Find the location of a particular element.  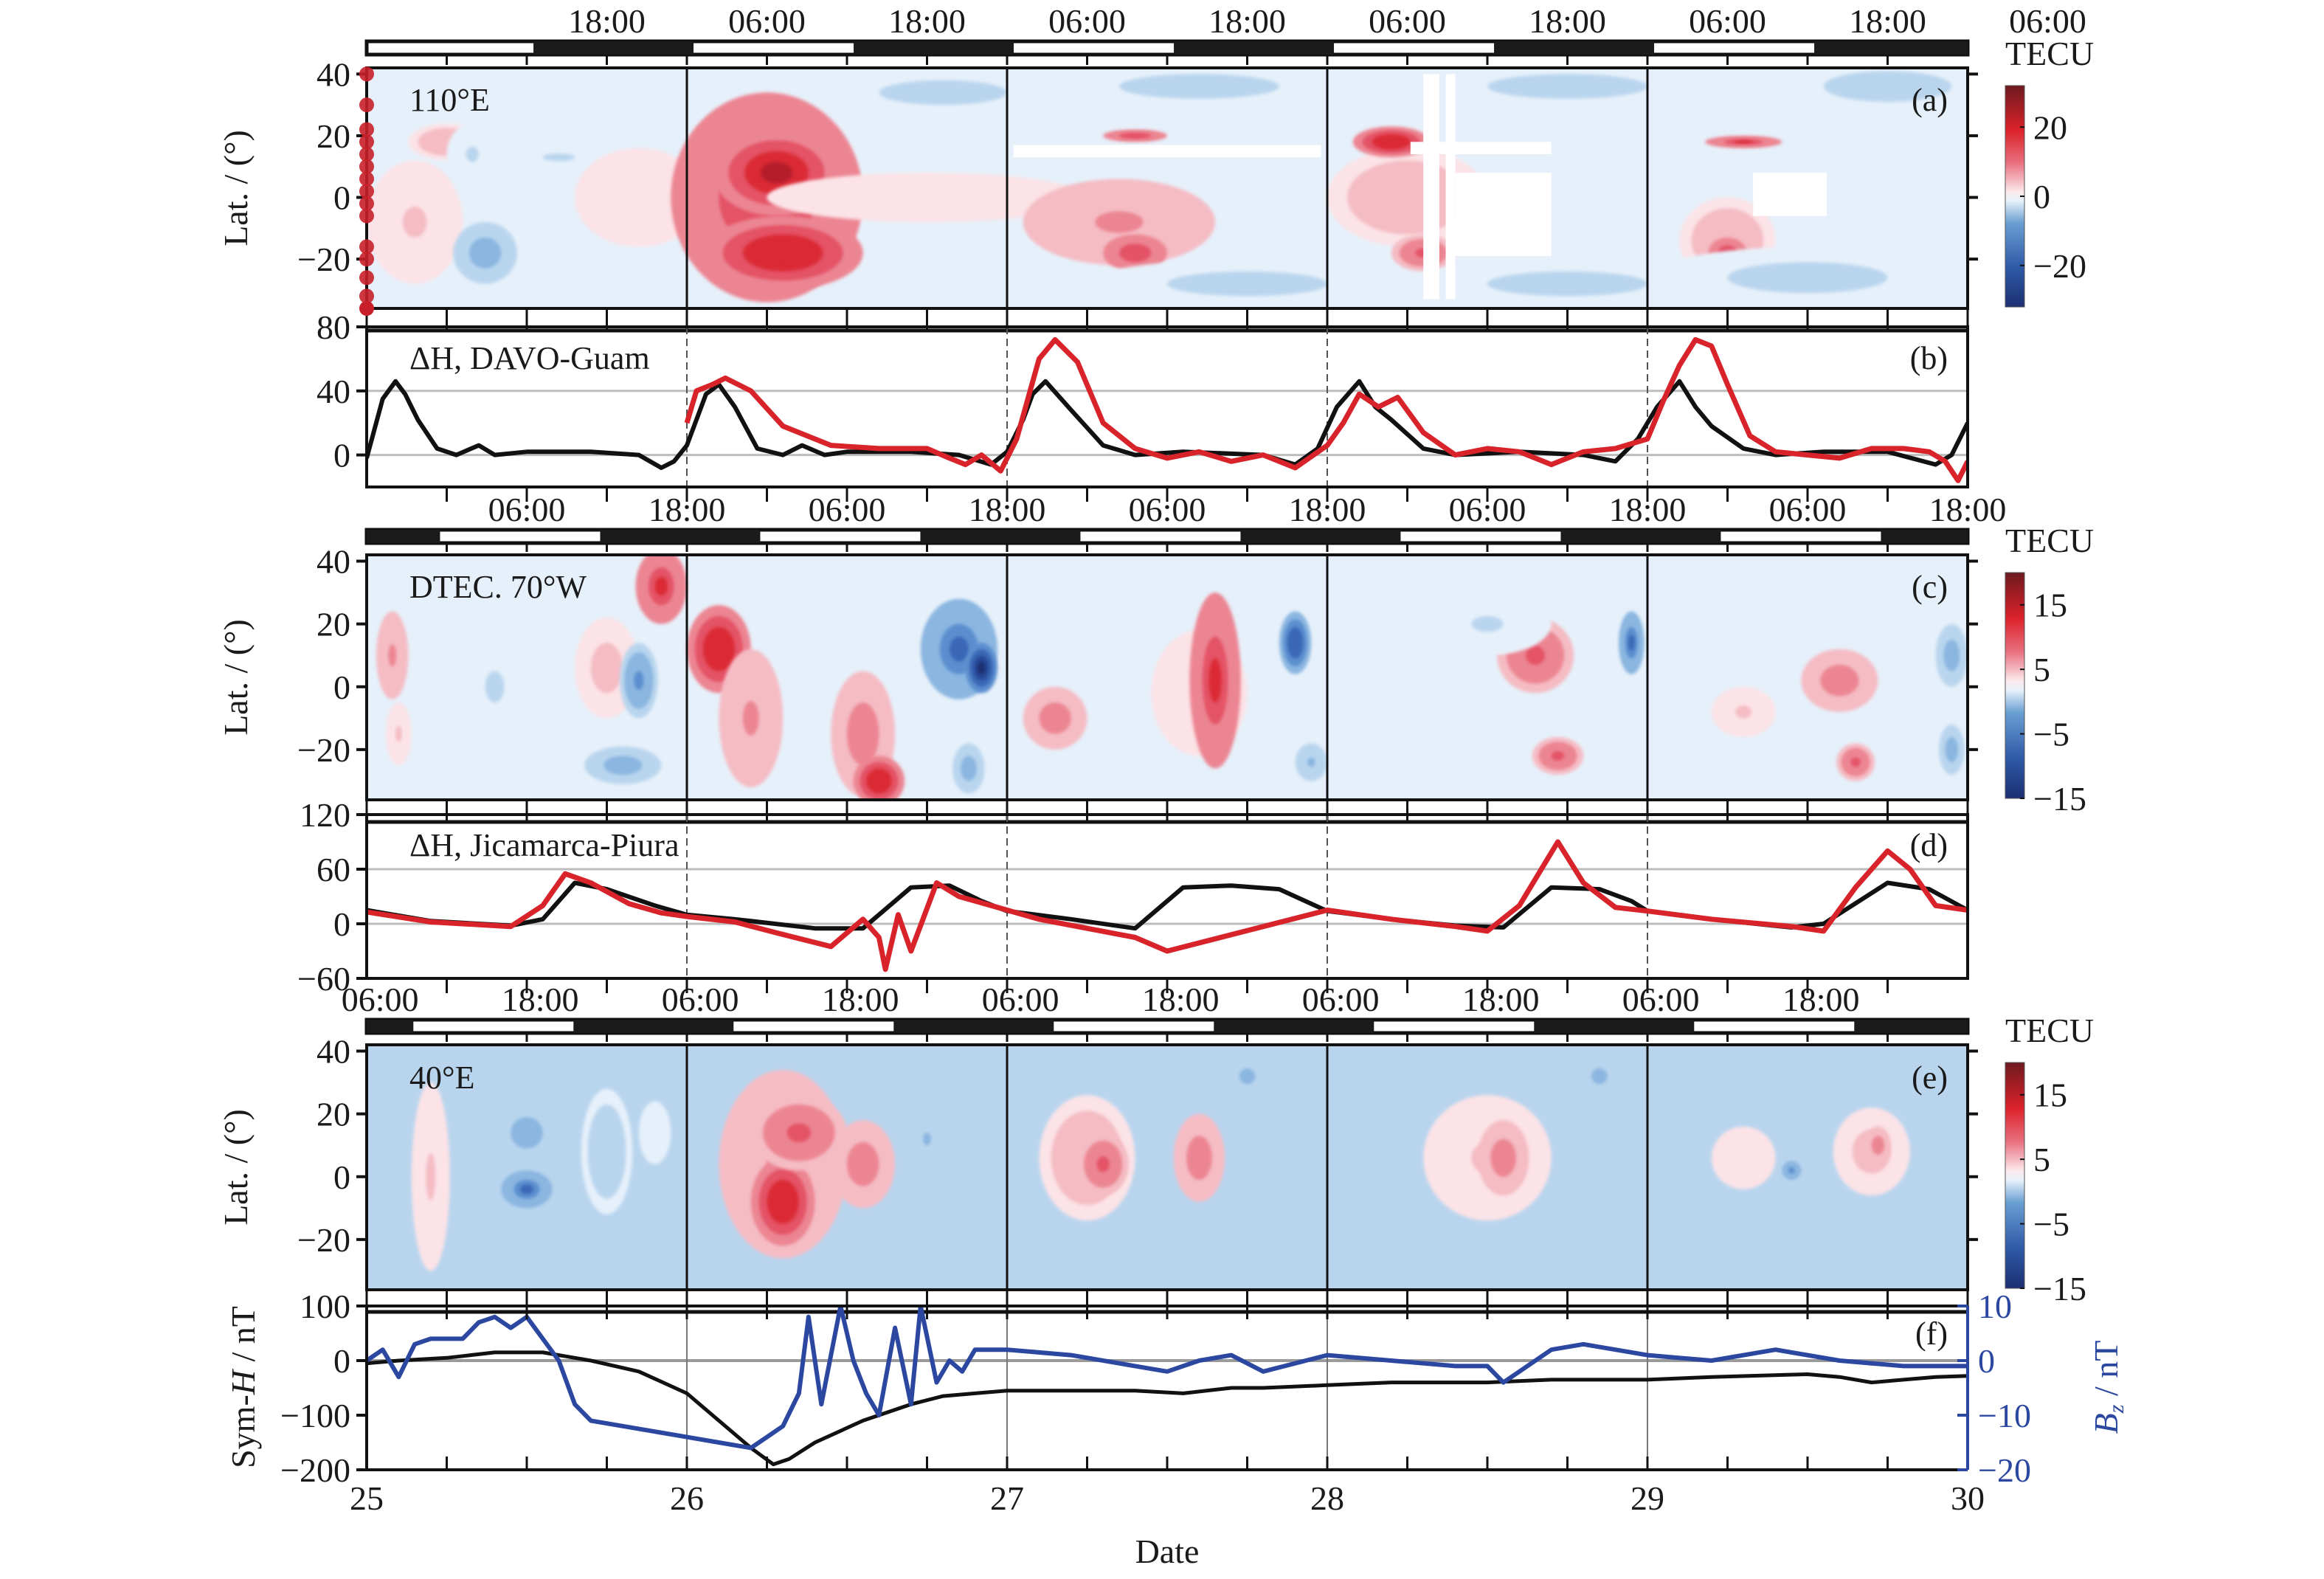

colorbar-tick-label: 15 is located at coordinates (2050, 1095).